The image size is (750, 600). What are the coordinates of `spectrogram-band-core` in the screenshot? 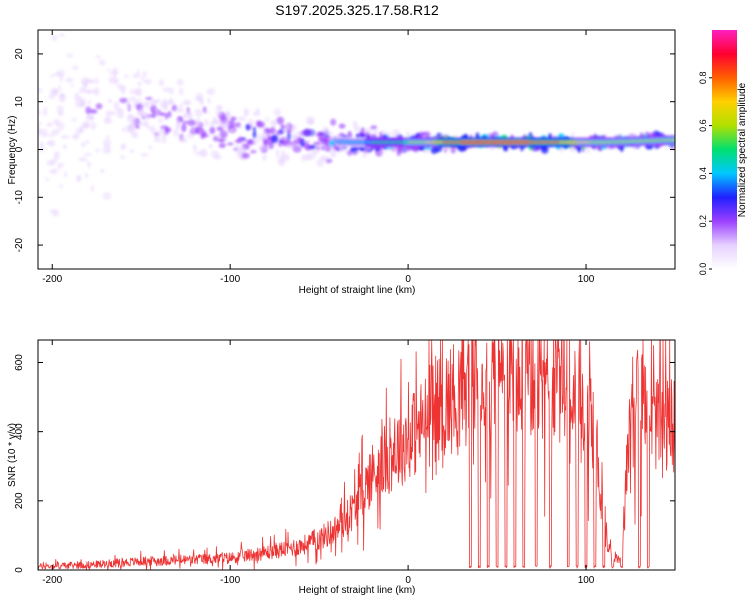 It's located at (673, 140).